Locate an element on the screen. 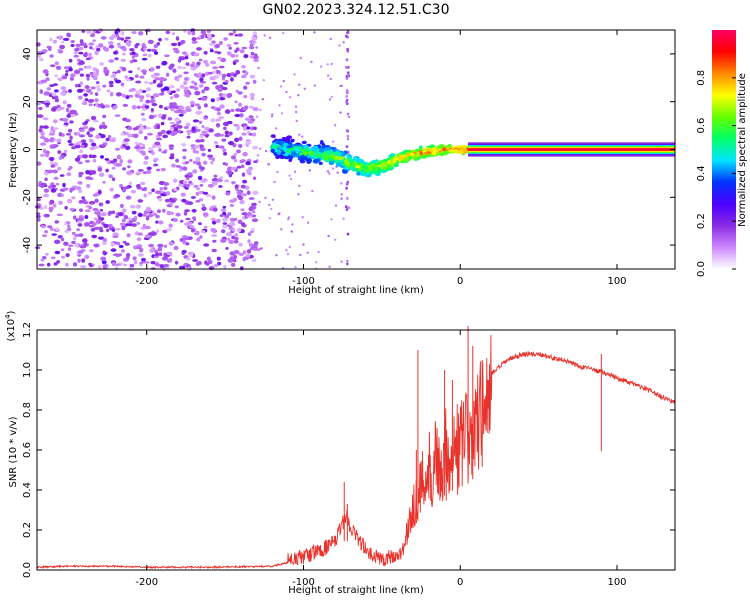 Image resolution: width=750 pixels, height=600 pixels. snr-x-label: Height of straight line (km) is located at coordinates (356, 590).